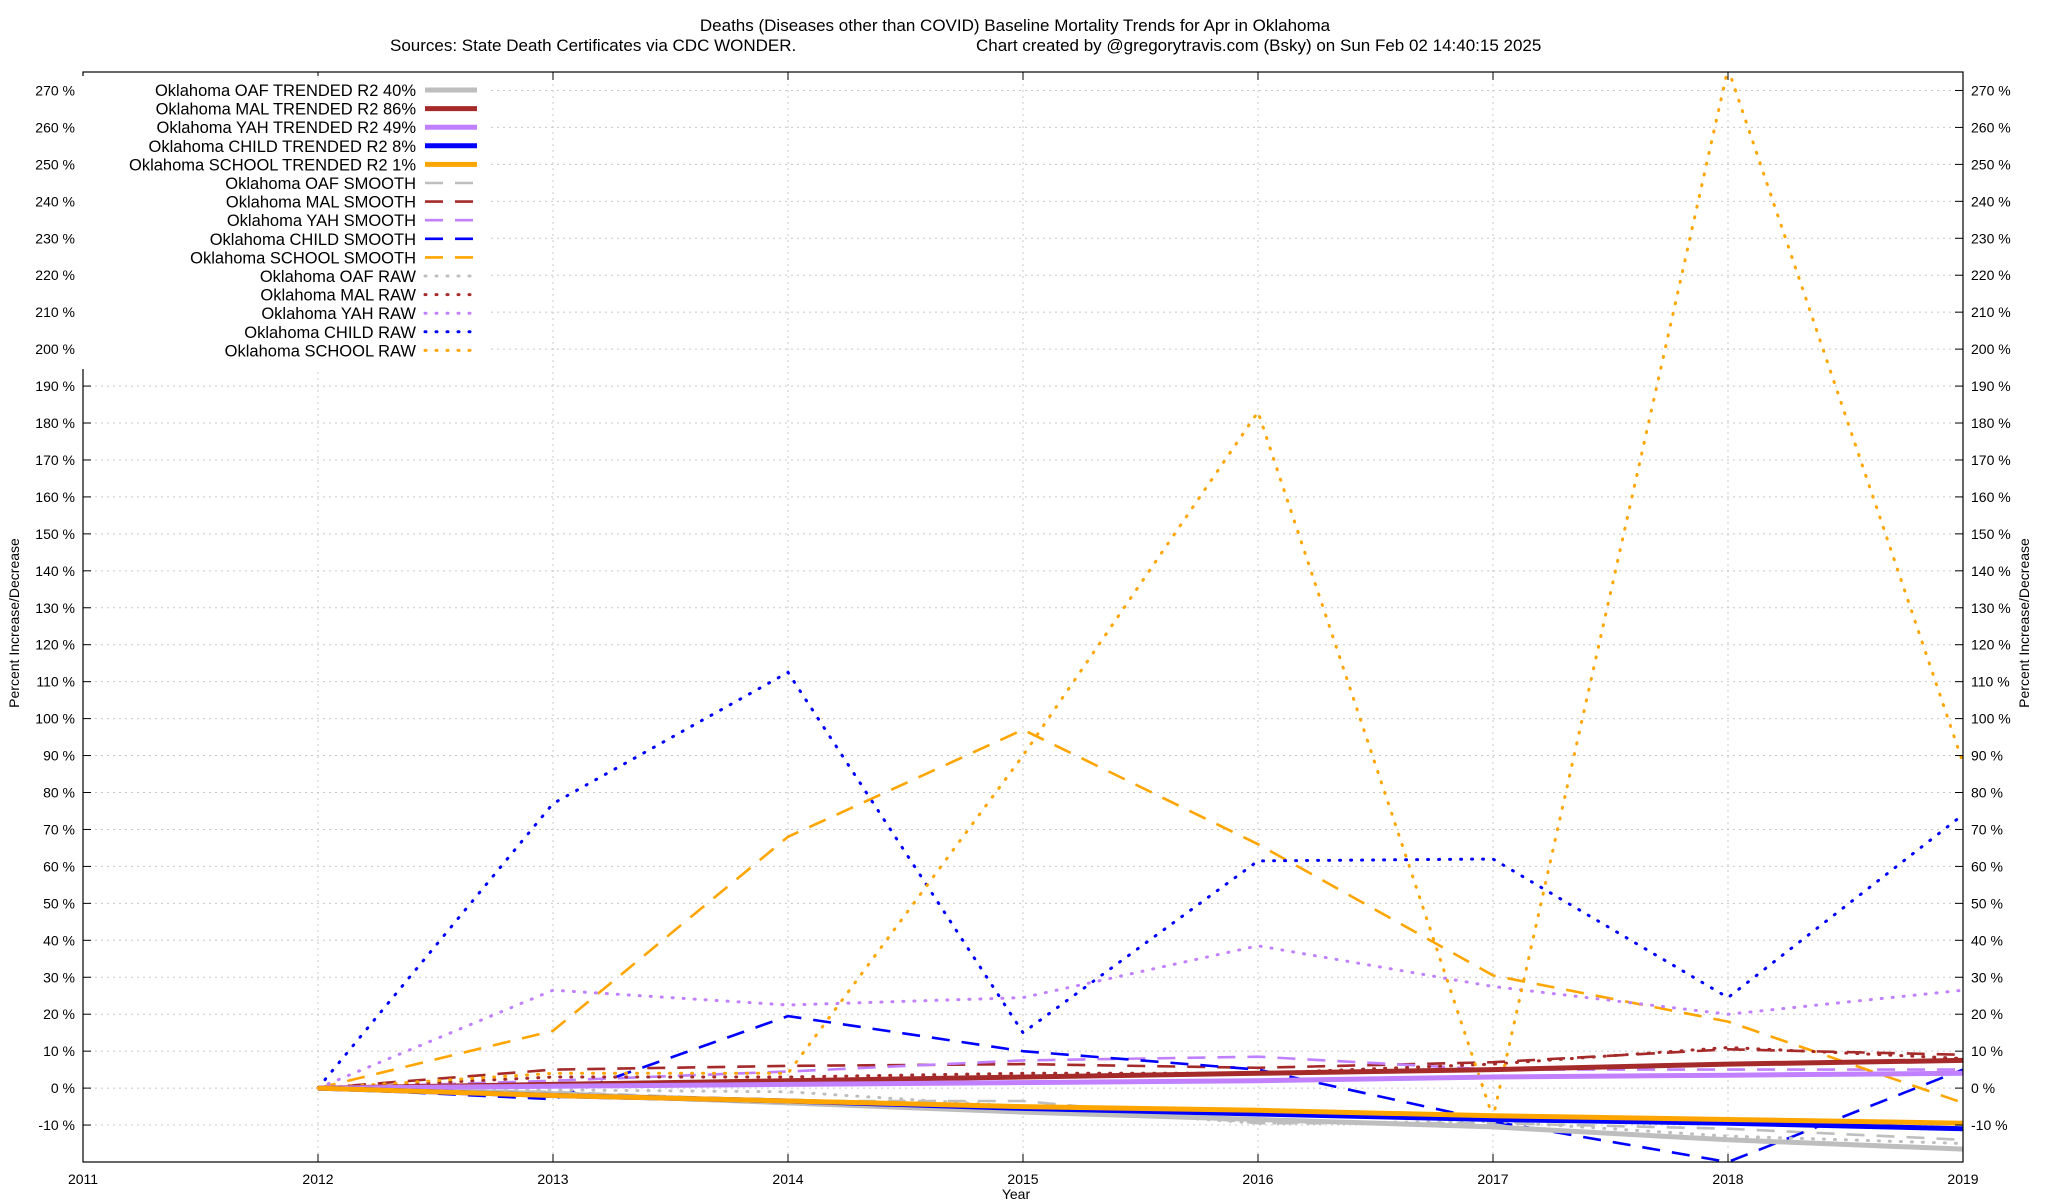  Describe the element at coordinates (320, 184) in the screenshot. I see `legend-label: Oklahoma OAF SMOOTH` at that location.